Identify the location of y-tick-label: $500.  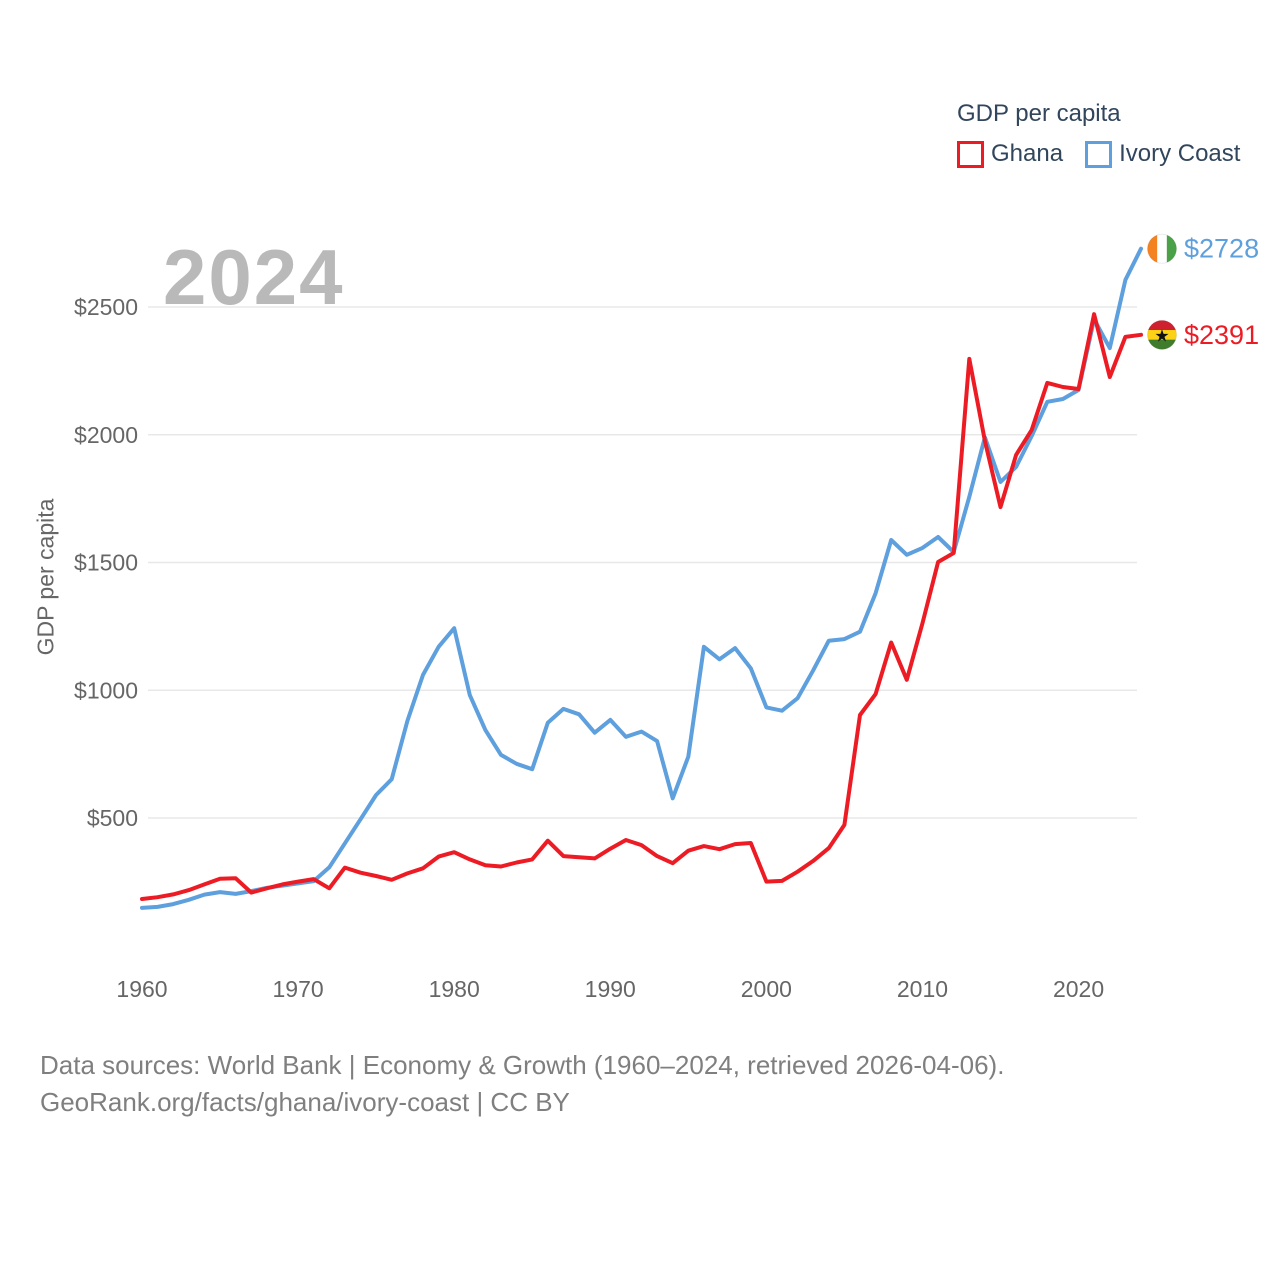
(112, 818).